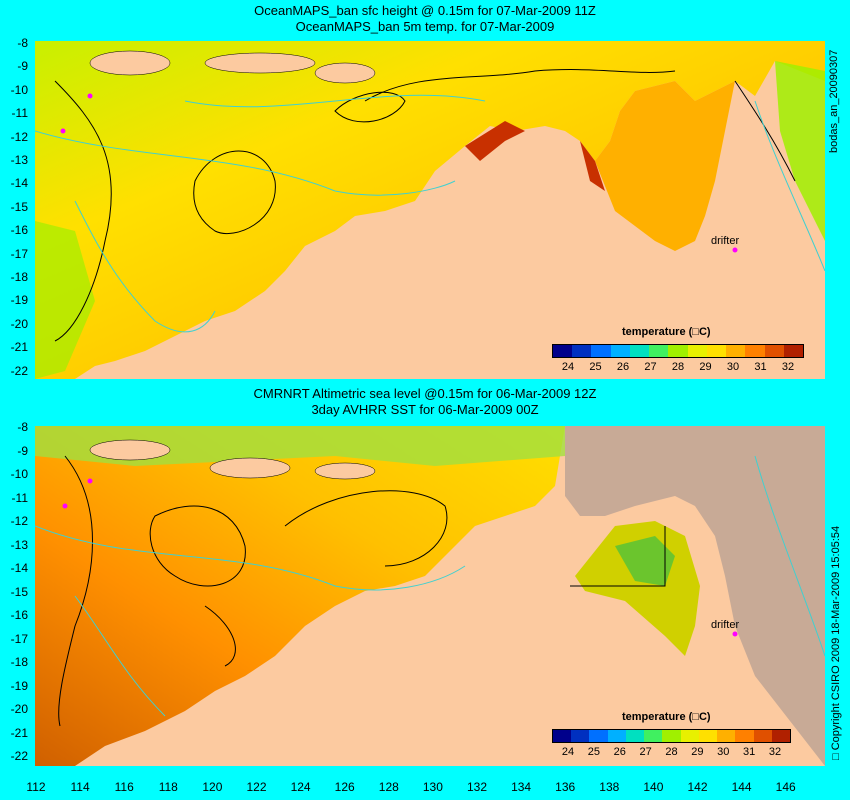 Image resolution: width=850 pixels, height=800 pixels. Describe the element at coordinates (19, 709) in the screenshot. I see `lat-tick-label: -20` at that location.